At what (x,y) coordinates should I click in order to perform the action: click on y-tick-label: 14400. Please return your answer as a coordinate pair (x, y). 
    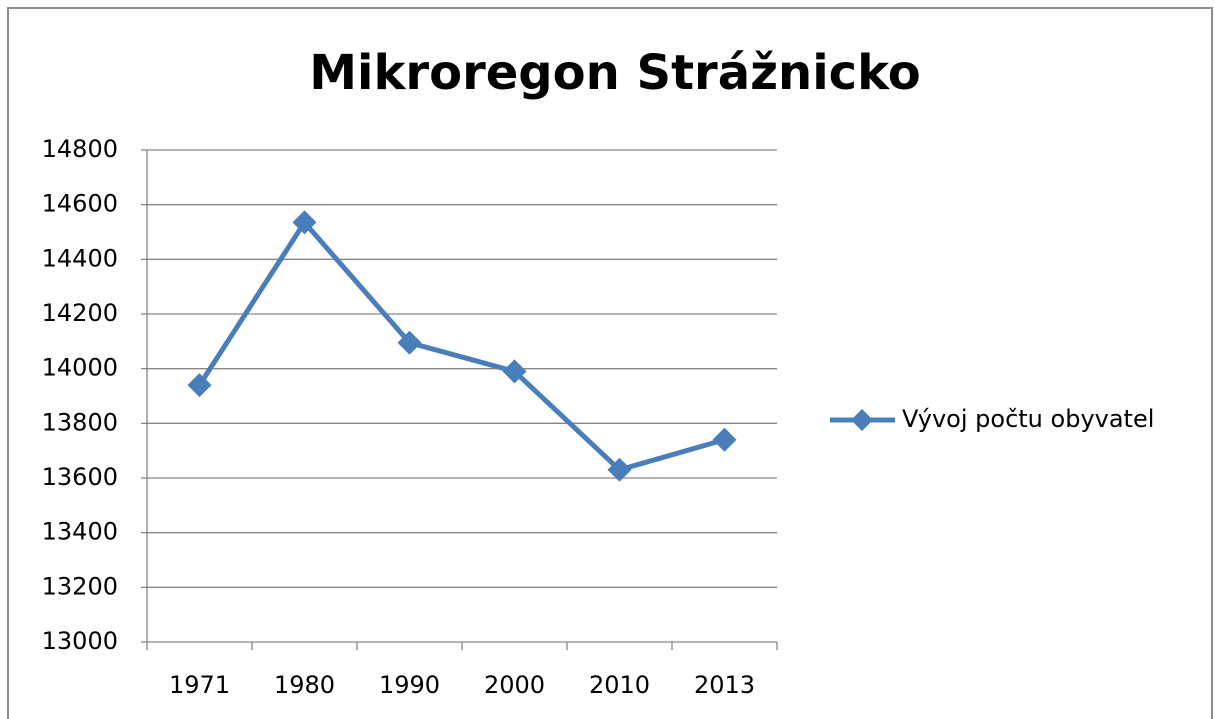
    Looking at the image, I should click on (80, 258).